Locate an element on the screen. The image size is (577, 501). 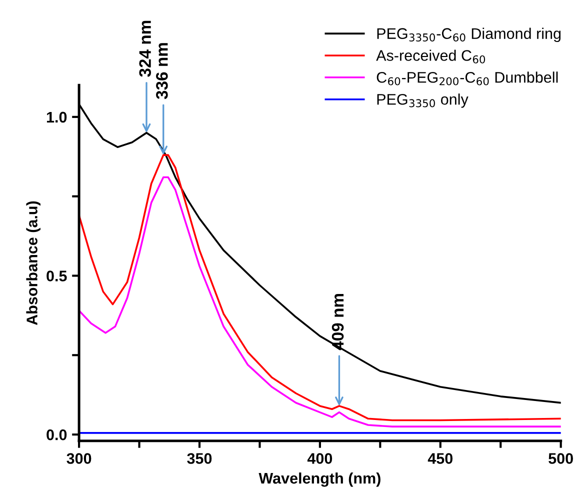
annotation: 324 nm is located at coordinates (145, 48).